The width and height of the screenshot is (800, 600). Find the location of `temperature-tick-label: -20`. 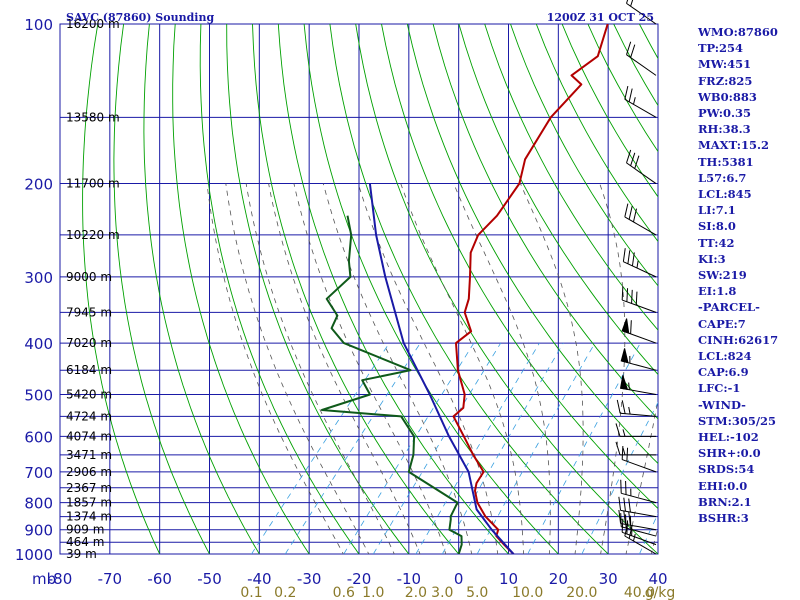

temperature-tick-label: -20 is located at coordinates (359, 579).